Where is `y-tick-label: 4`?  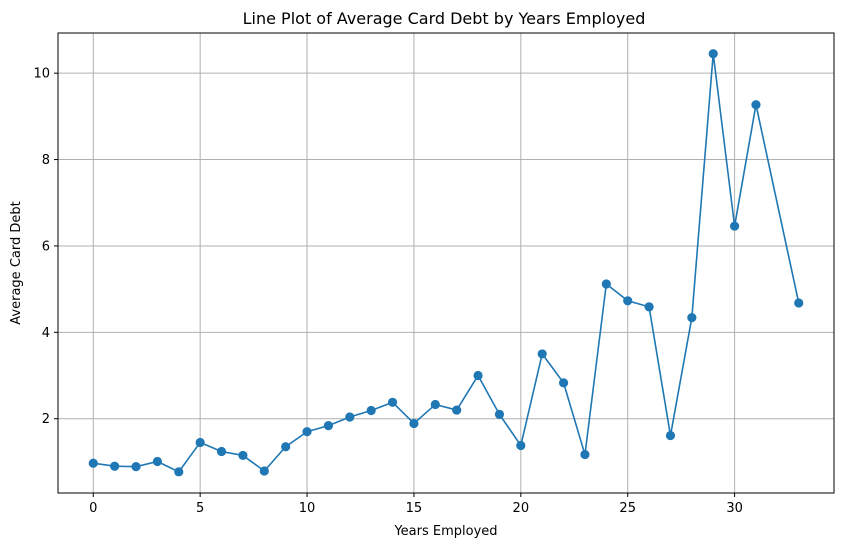
y-tick-label: 4 is located at coordinates (46, 333).